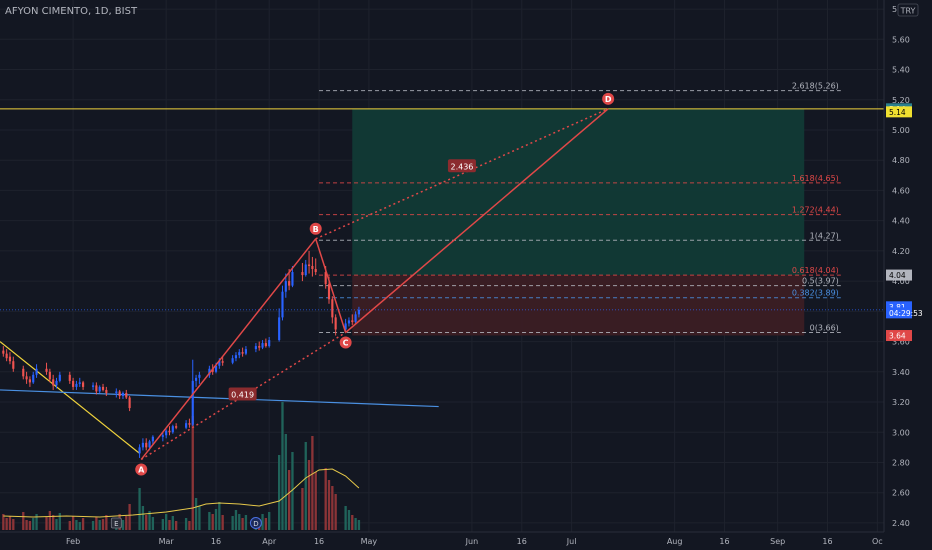 The width and height of the screenshot is (932, 550). Describe the element at coordinates (219, 398) in the screenshot. I see `trendline-blue` at that location.